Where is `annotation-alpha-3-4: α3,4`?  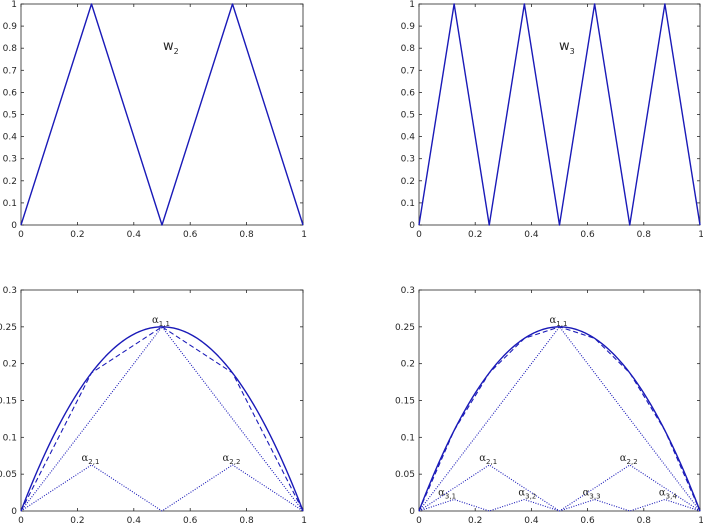 annotation-alpha-3-4: α3,4 is located at coordinates (668, 493).